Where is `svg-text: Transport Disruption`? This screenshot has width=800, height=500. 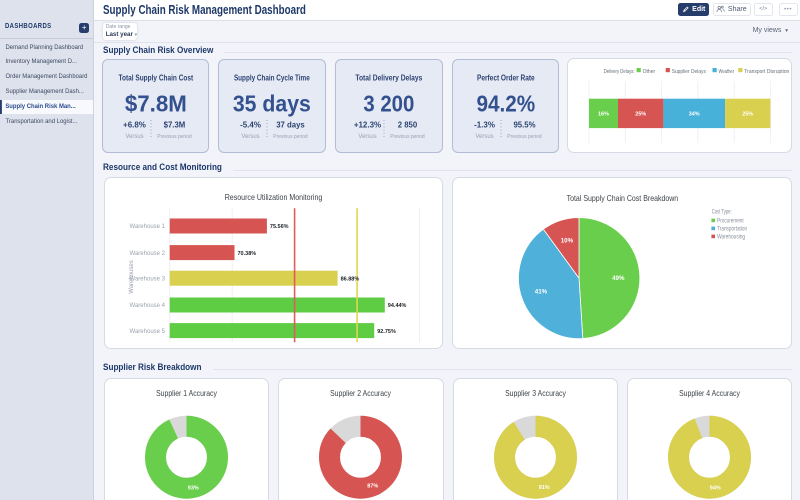
svg-text: Transport Disruption is located at coordinates (767, 72).